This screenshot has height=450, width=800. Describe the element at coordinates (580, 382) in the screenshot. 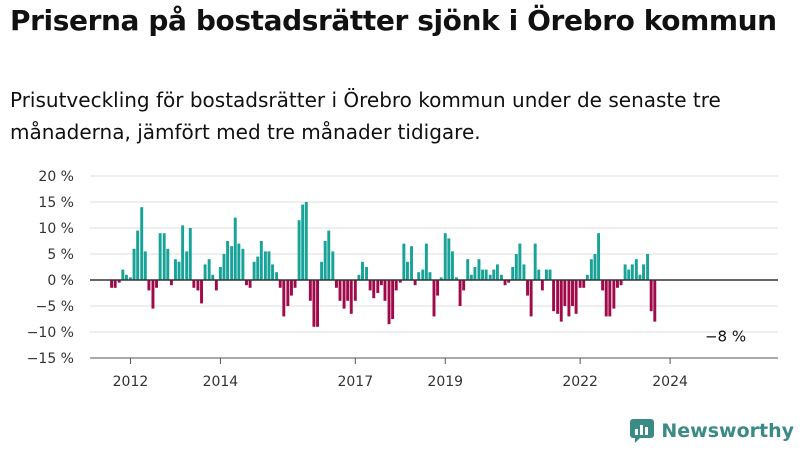

I see `x-tick-label: 2022` at that location.